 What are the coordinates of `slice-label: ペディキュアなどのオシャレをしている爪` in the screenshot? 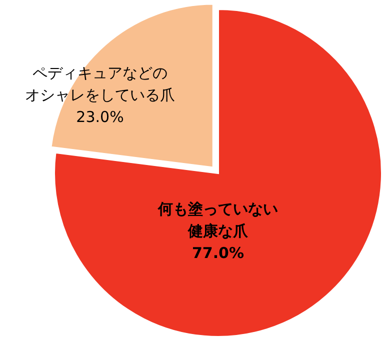 It's located at (100, 84).